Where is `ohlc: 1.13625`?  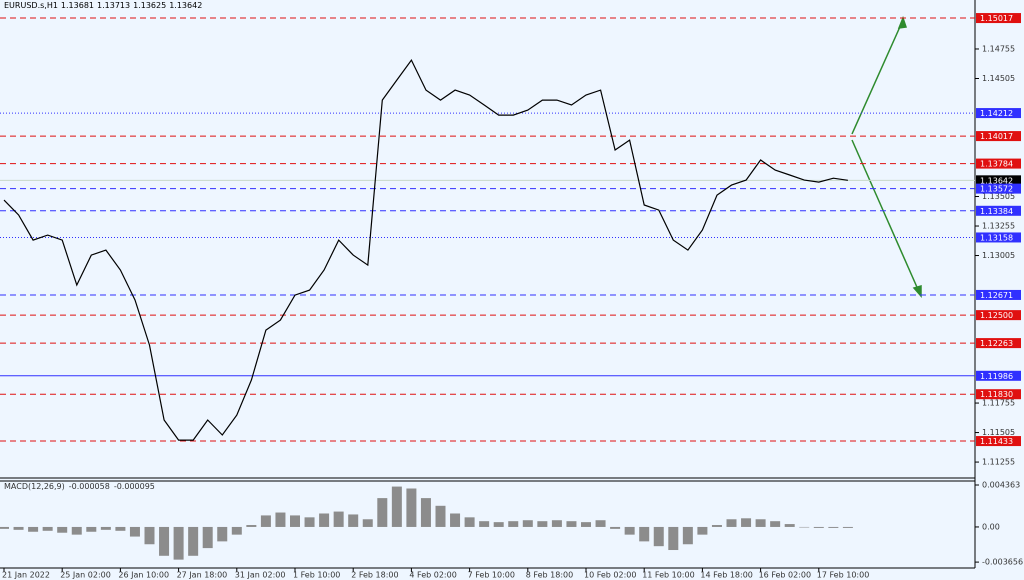
ohlc: 1.13625 is located at coordinates (150, 5).